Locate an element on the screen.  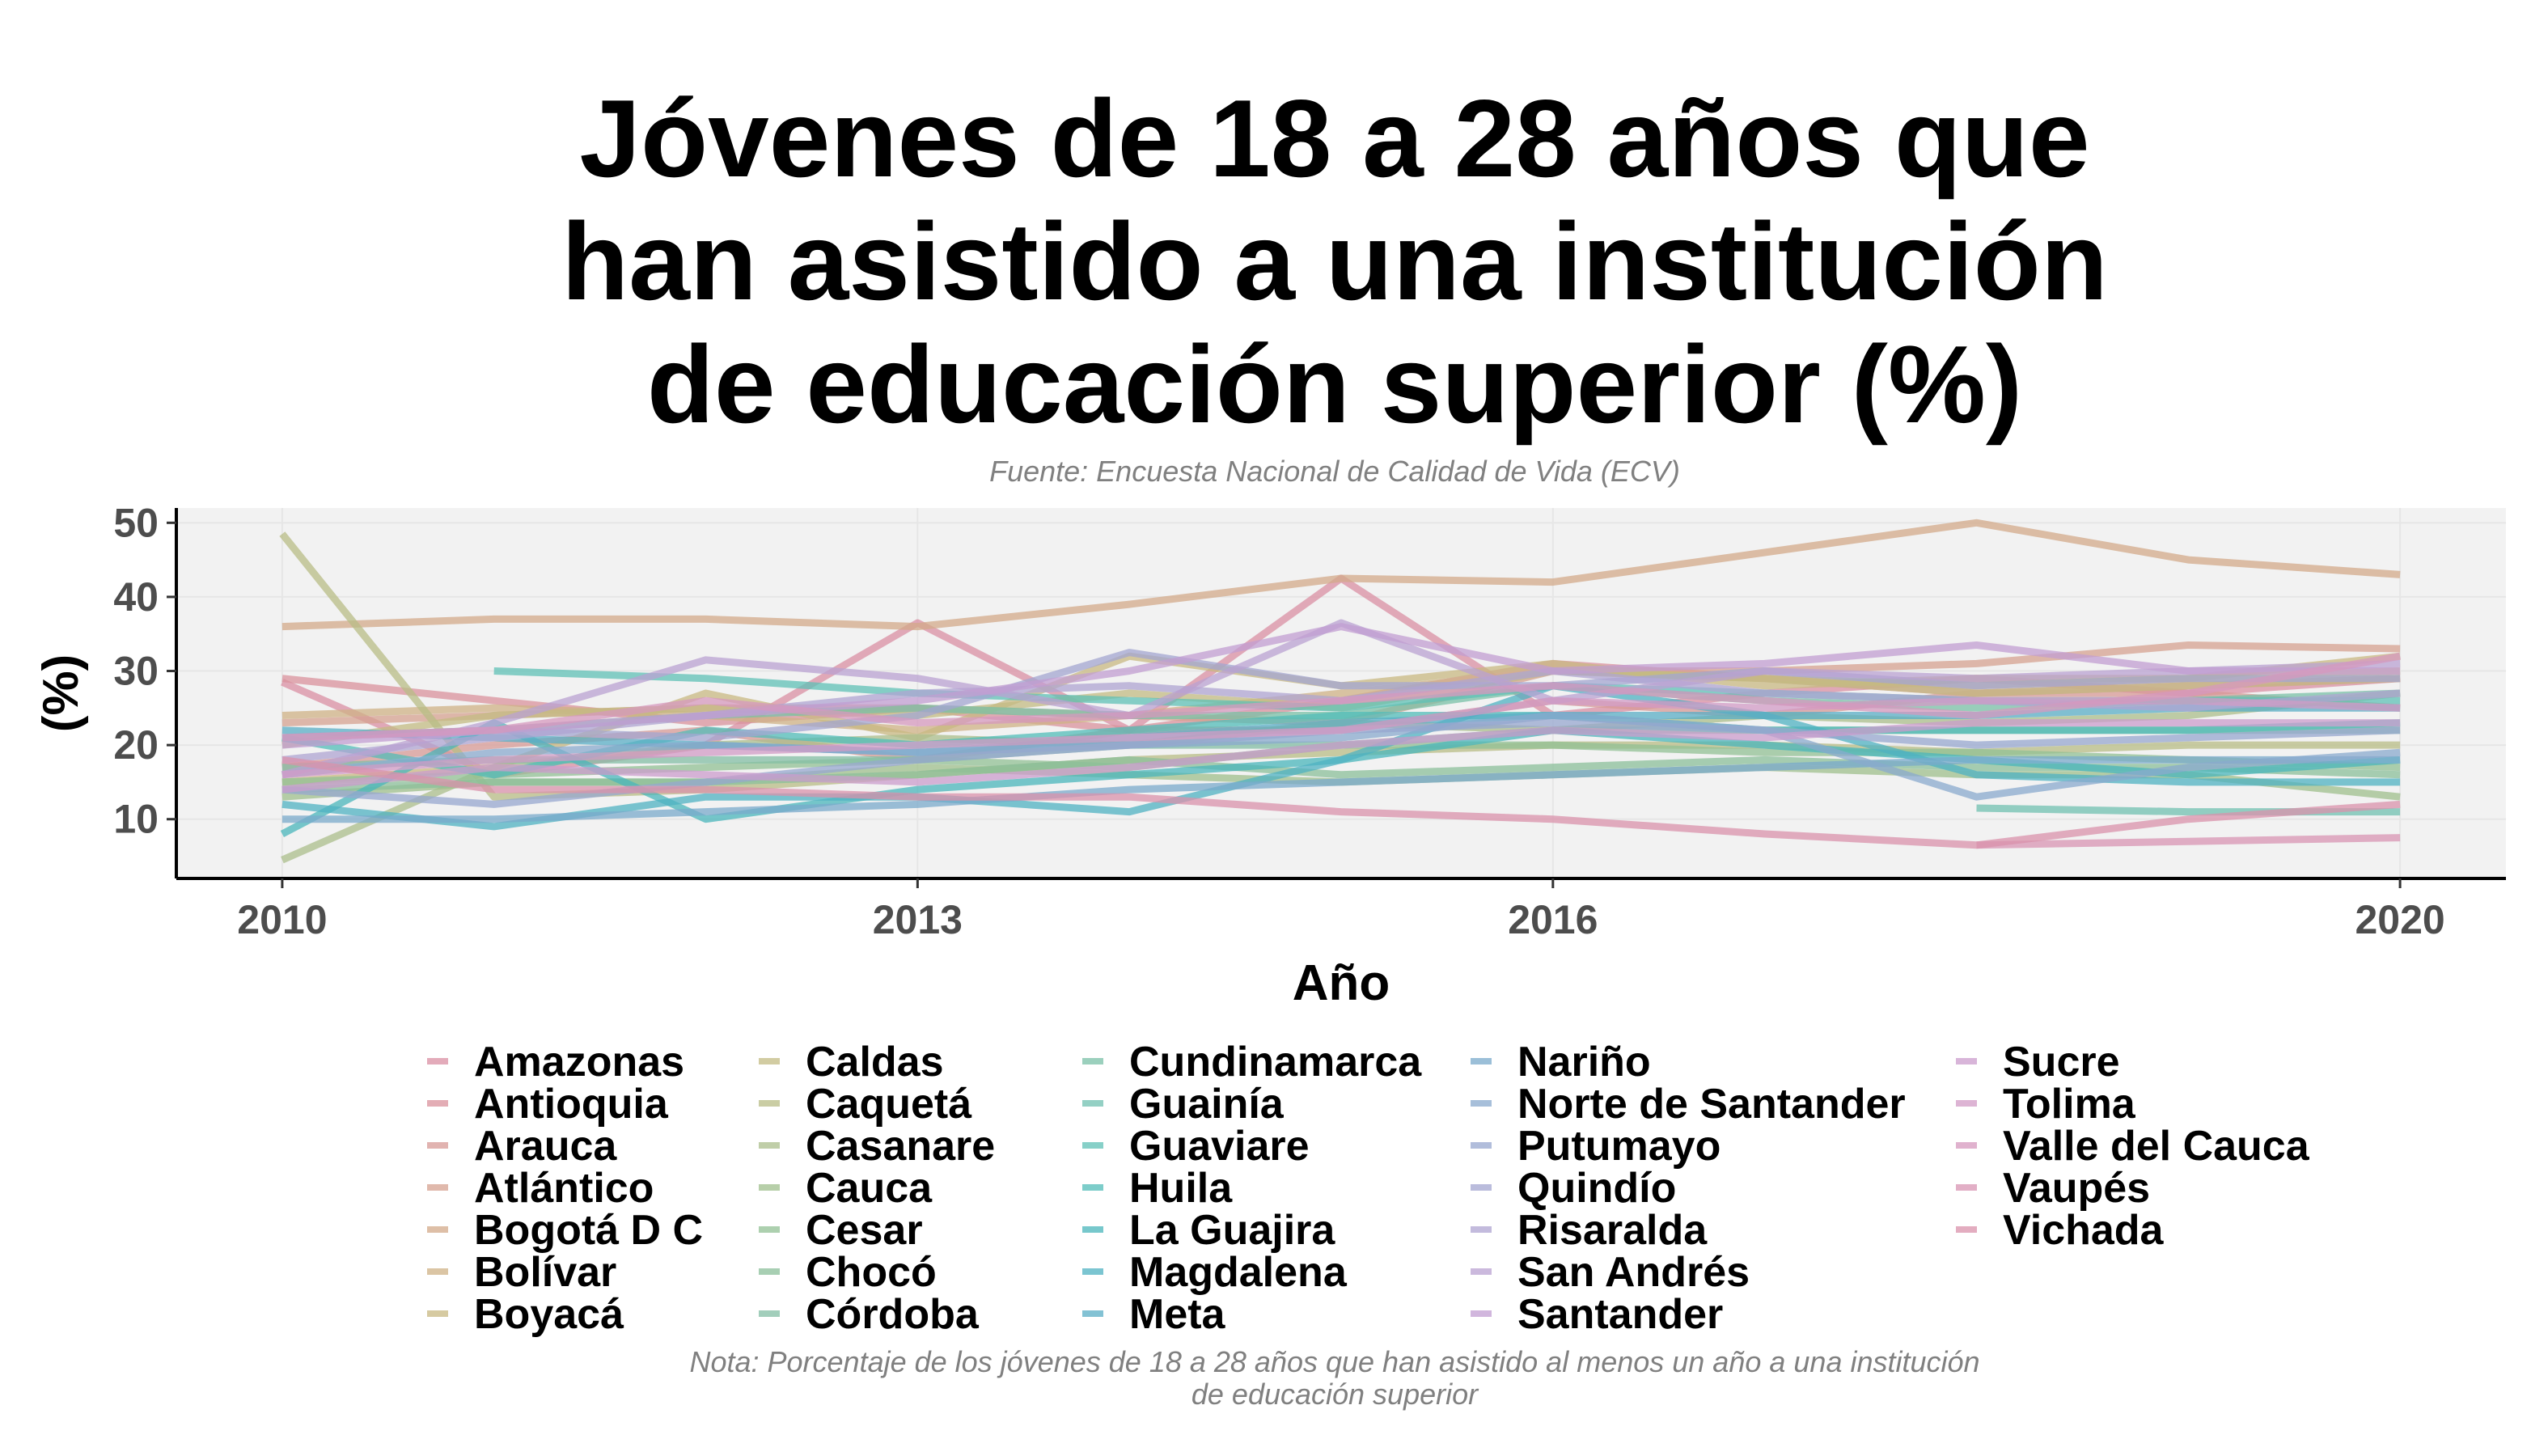
series-line-vaupés is located at coordinates (2188, 841).